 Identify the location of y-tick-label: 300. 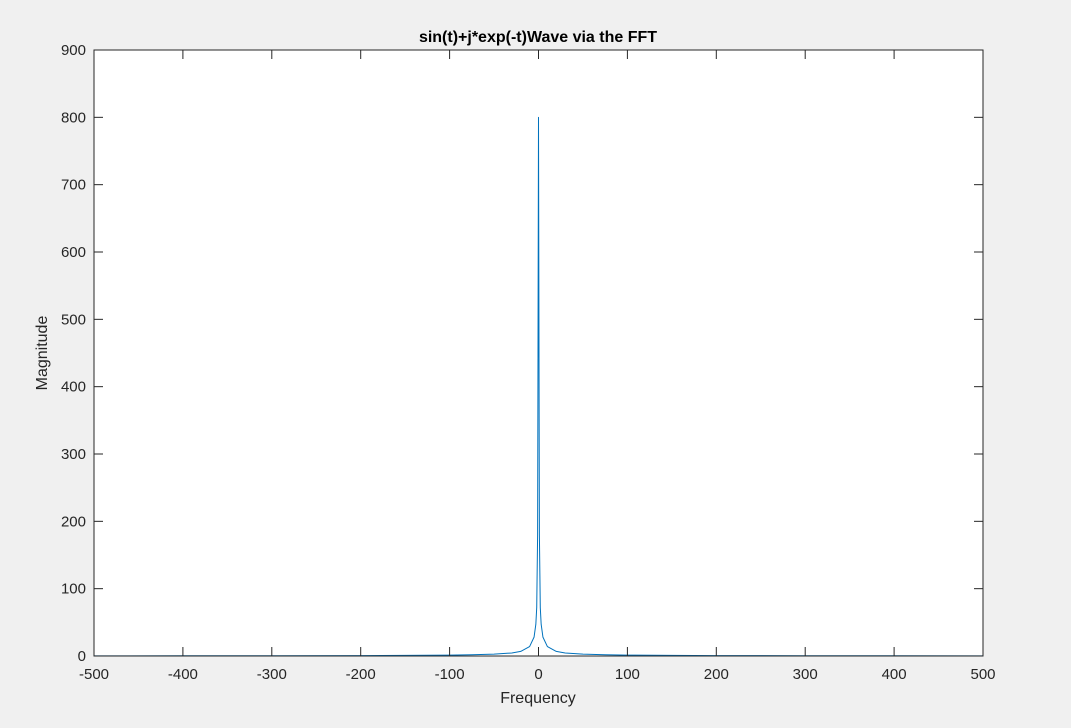
(73, 454).